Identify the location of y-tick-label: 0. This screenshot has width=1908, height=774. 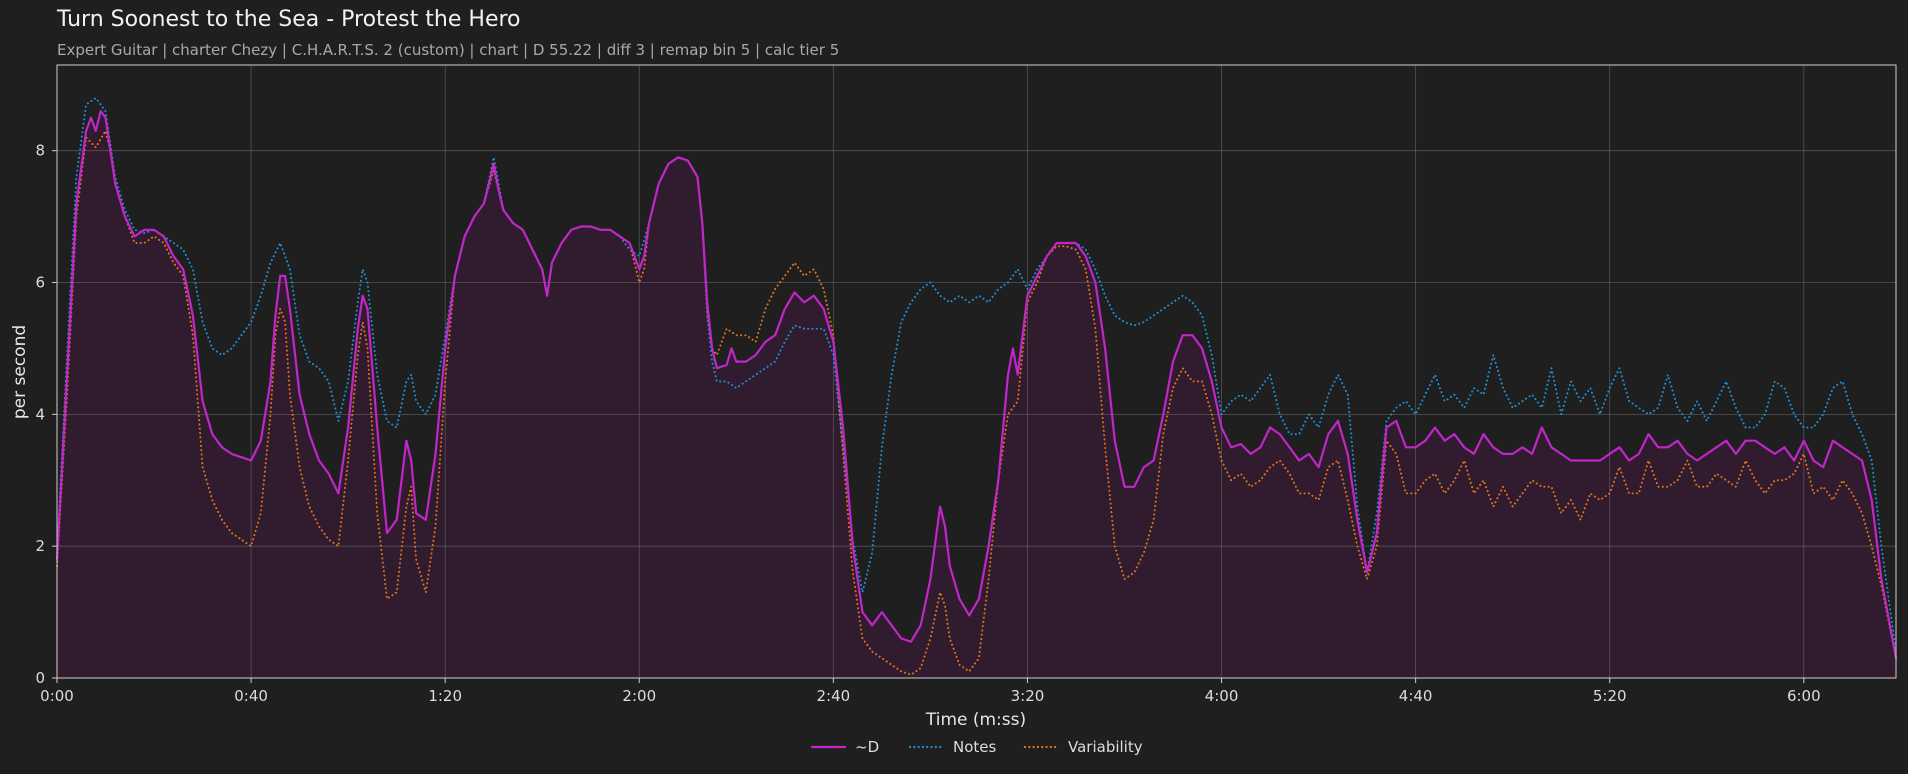
(40, 678).